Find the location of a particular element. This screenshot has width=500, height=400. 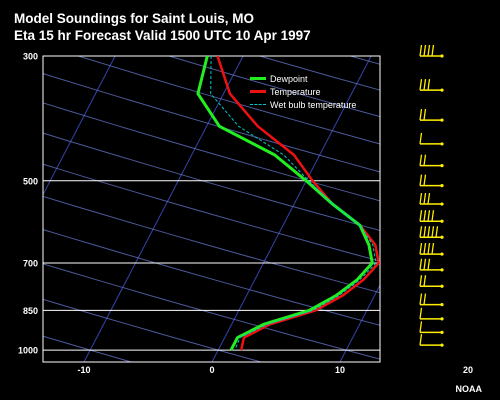

x-tick-label: 20 is located at coordinates (468, 370).